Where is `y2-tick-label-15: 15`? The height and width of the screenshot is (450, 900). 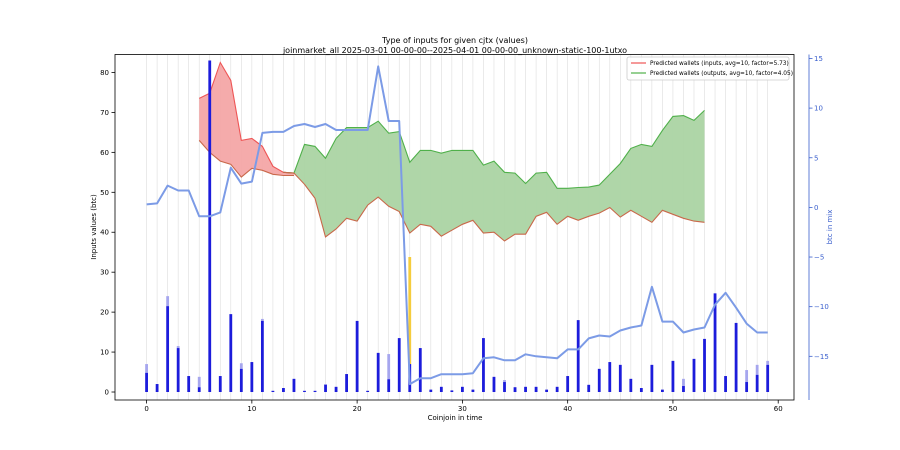 y2-tick-label-15: 15 is located at coordinates (818, 59).